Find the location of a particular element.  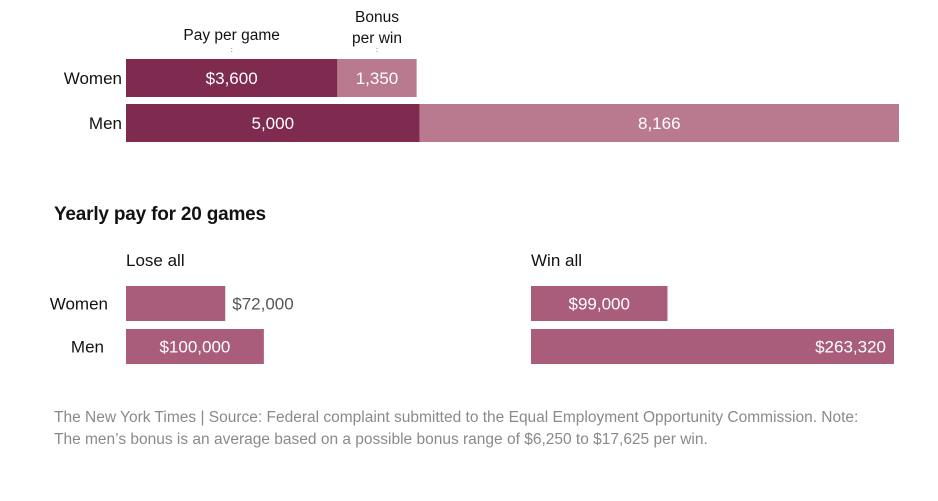

data-label-pay-per-game-women: $3,600 is located at coordinates (232, 78).